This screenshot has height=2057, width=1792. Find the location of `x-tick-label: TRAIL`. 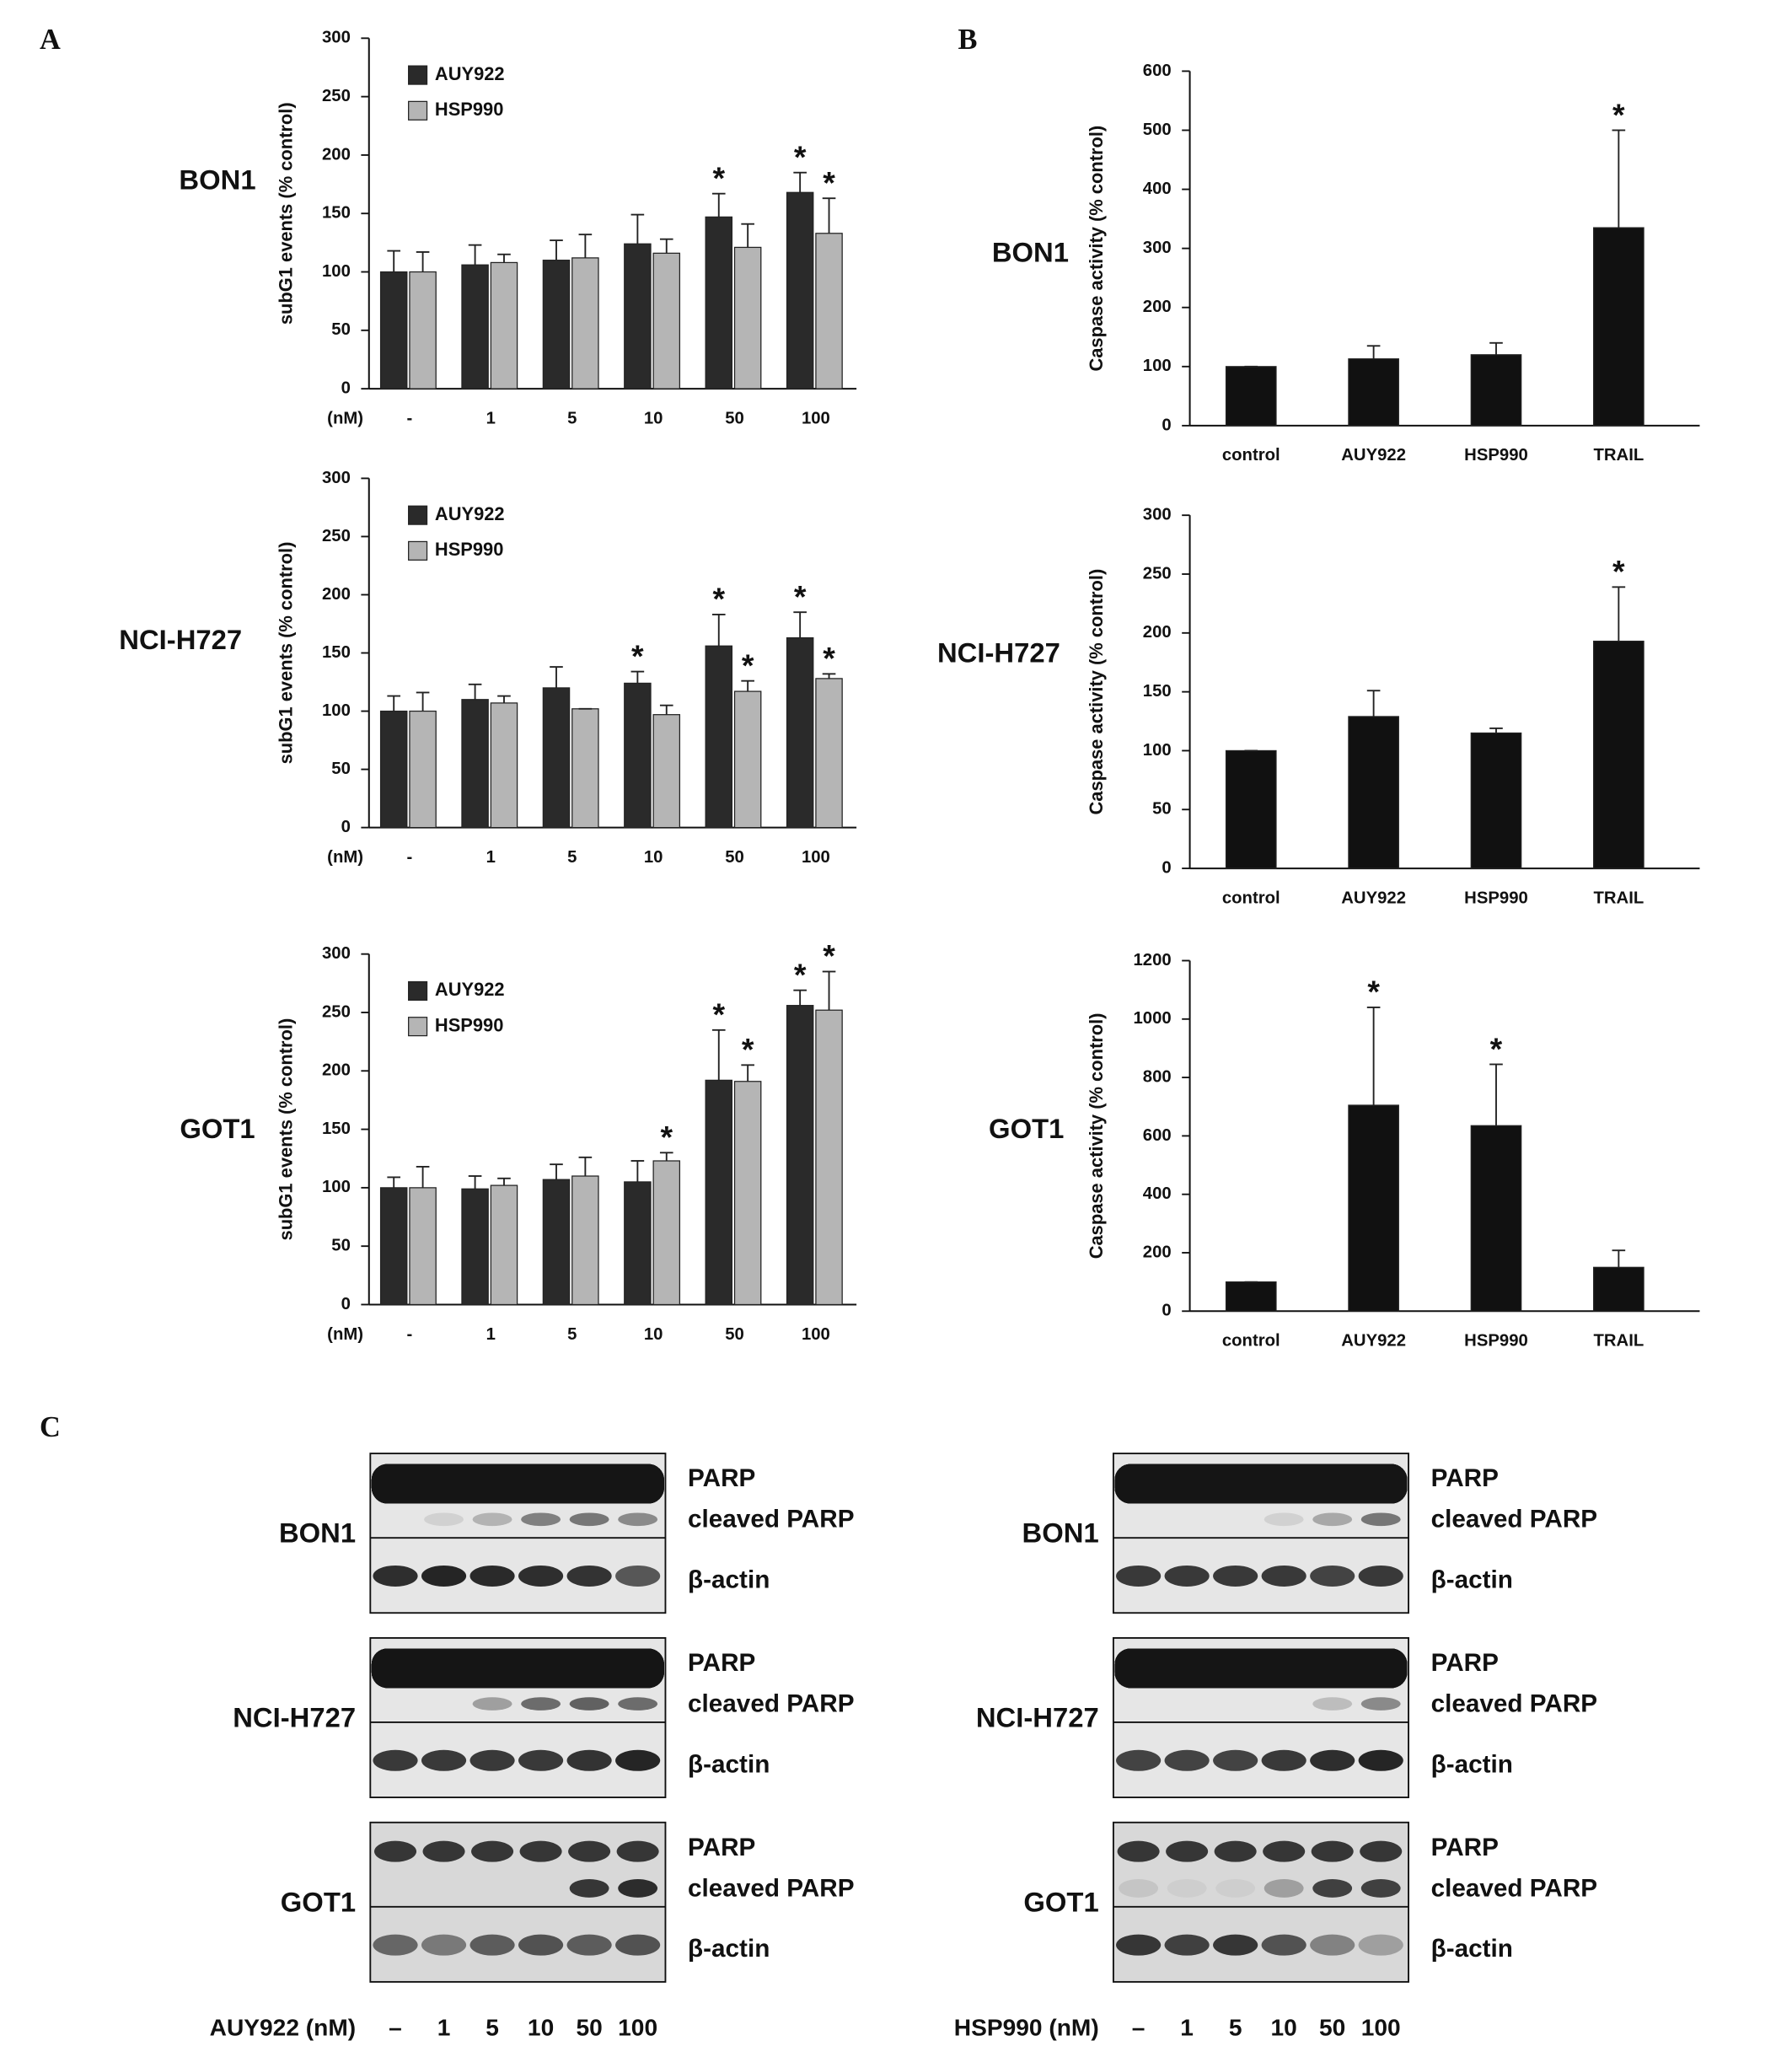

x-tick-label: TRAIL is located at coordinates (1618, 1341).